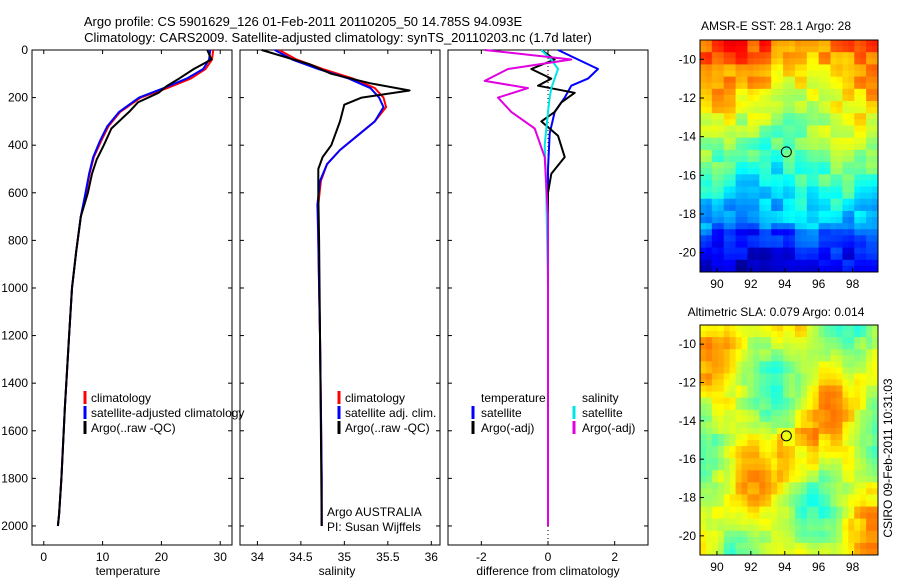  I want to click on sst-heatmap, so click(789, 156).